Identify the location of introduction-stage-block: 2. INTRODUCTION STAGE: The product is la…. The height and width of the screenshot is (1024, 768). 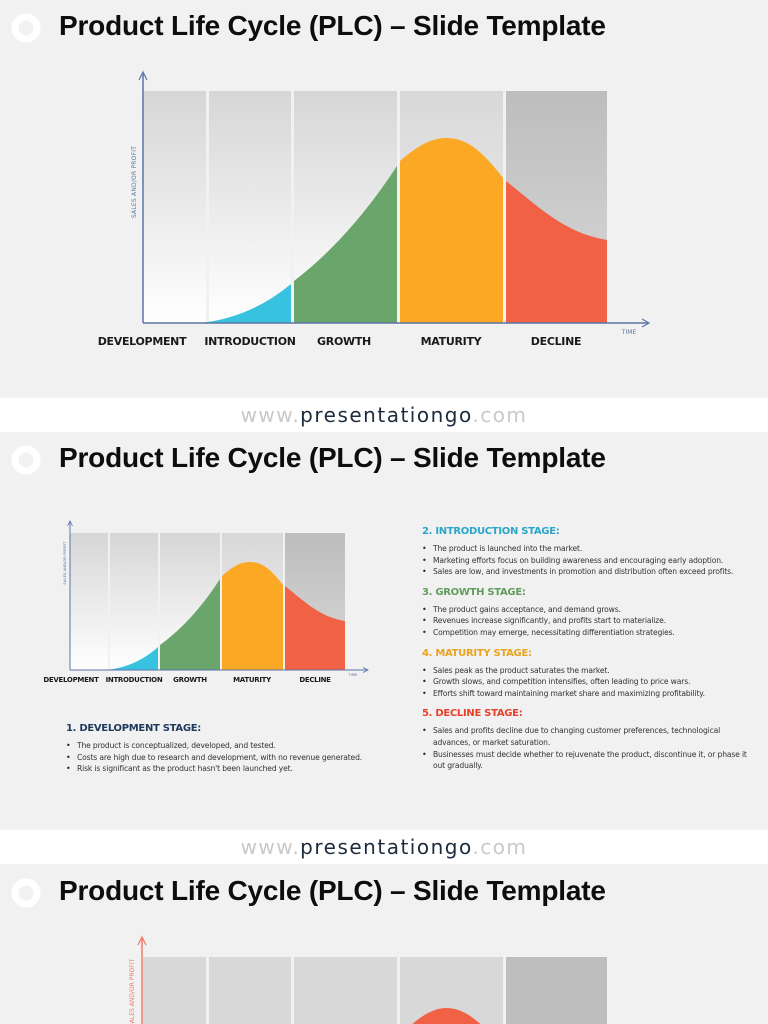
(587, 552).